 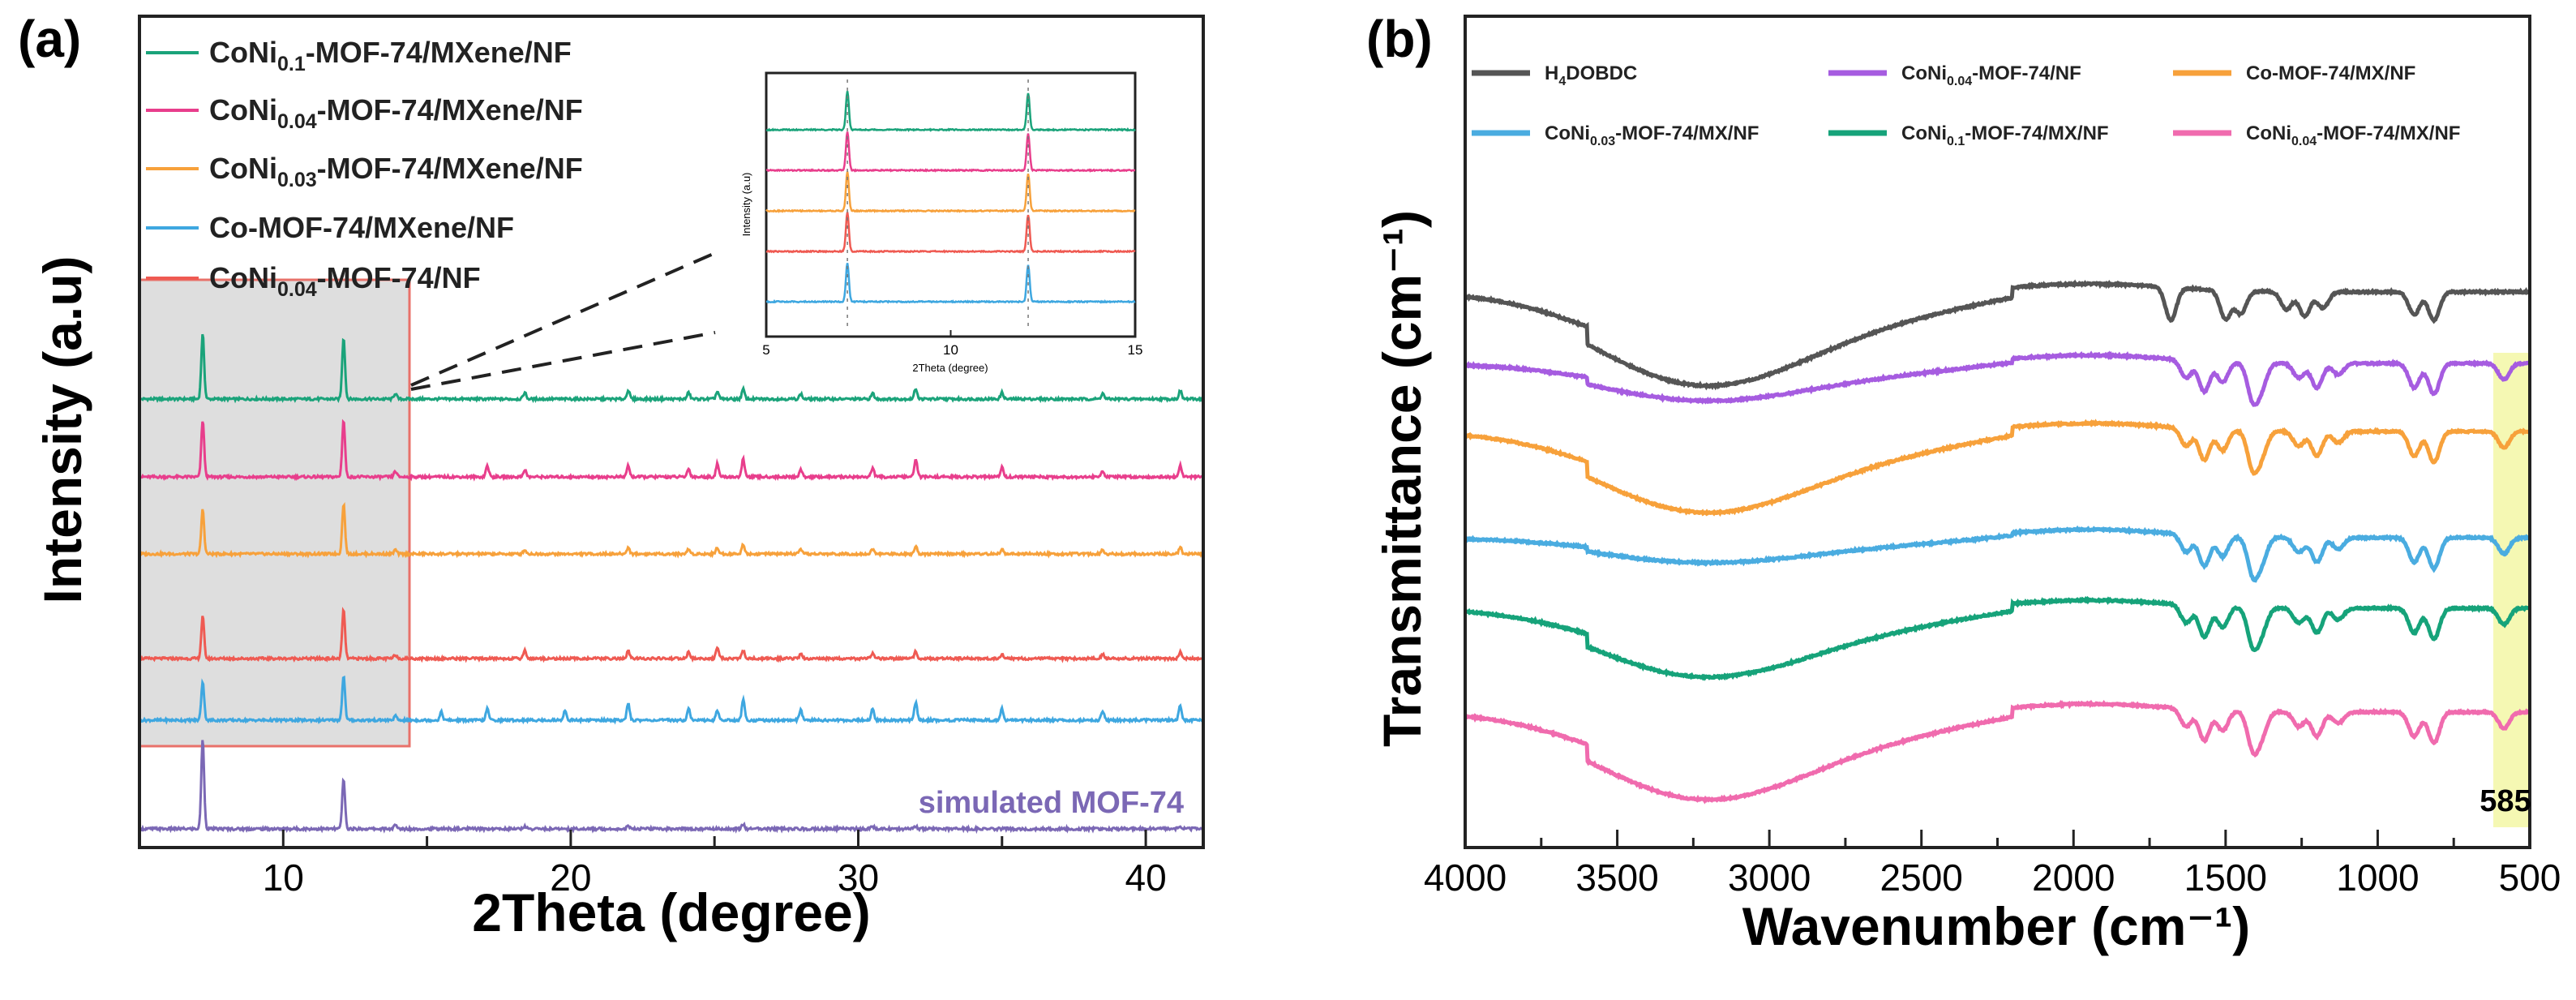 I want to click on x-tick-label-a: 30, so click(x=858, y=877).